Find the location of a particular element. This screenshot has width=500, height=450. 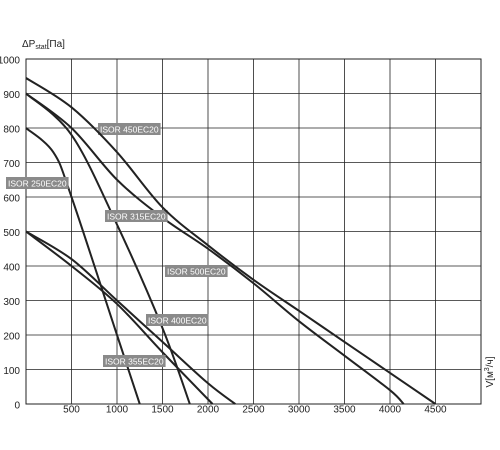

fan-curve is located at coordinates (119, 317).